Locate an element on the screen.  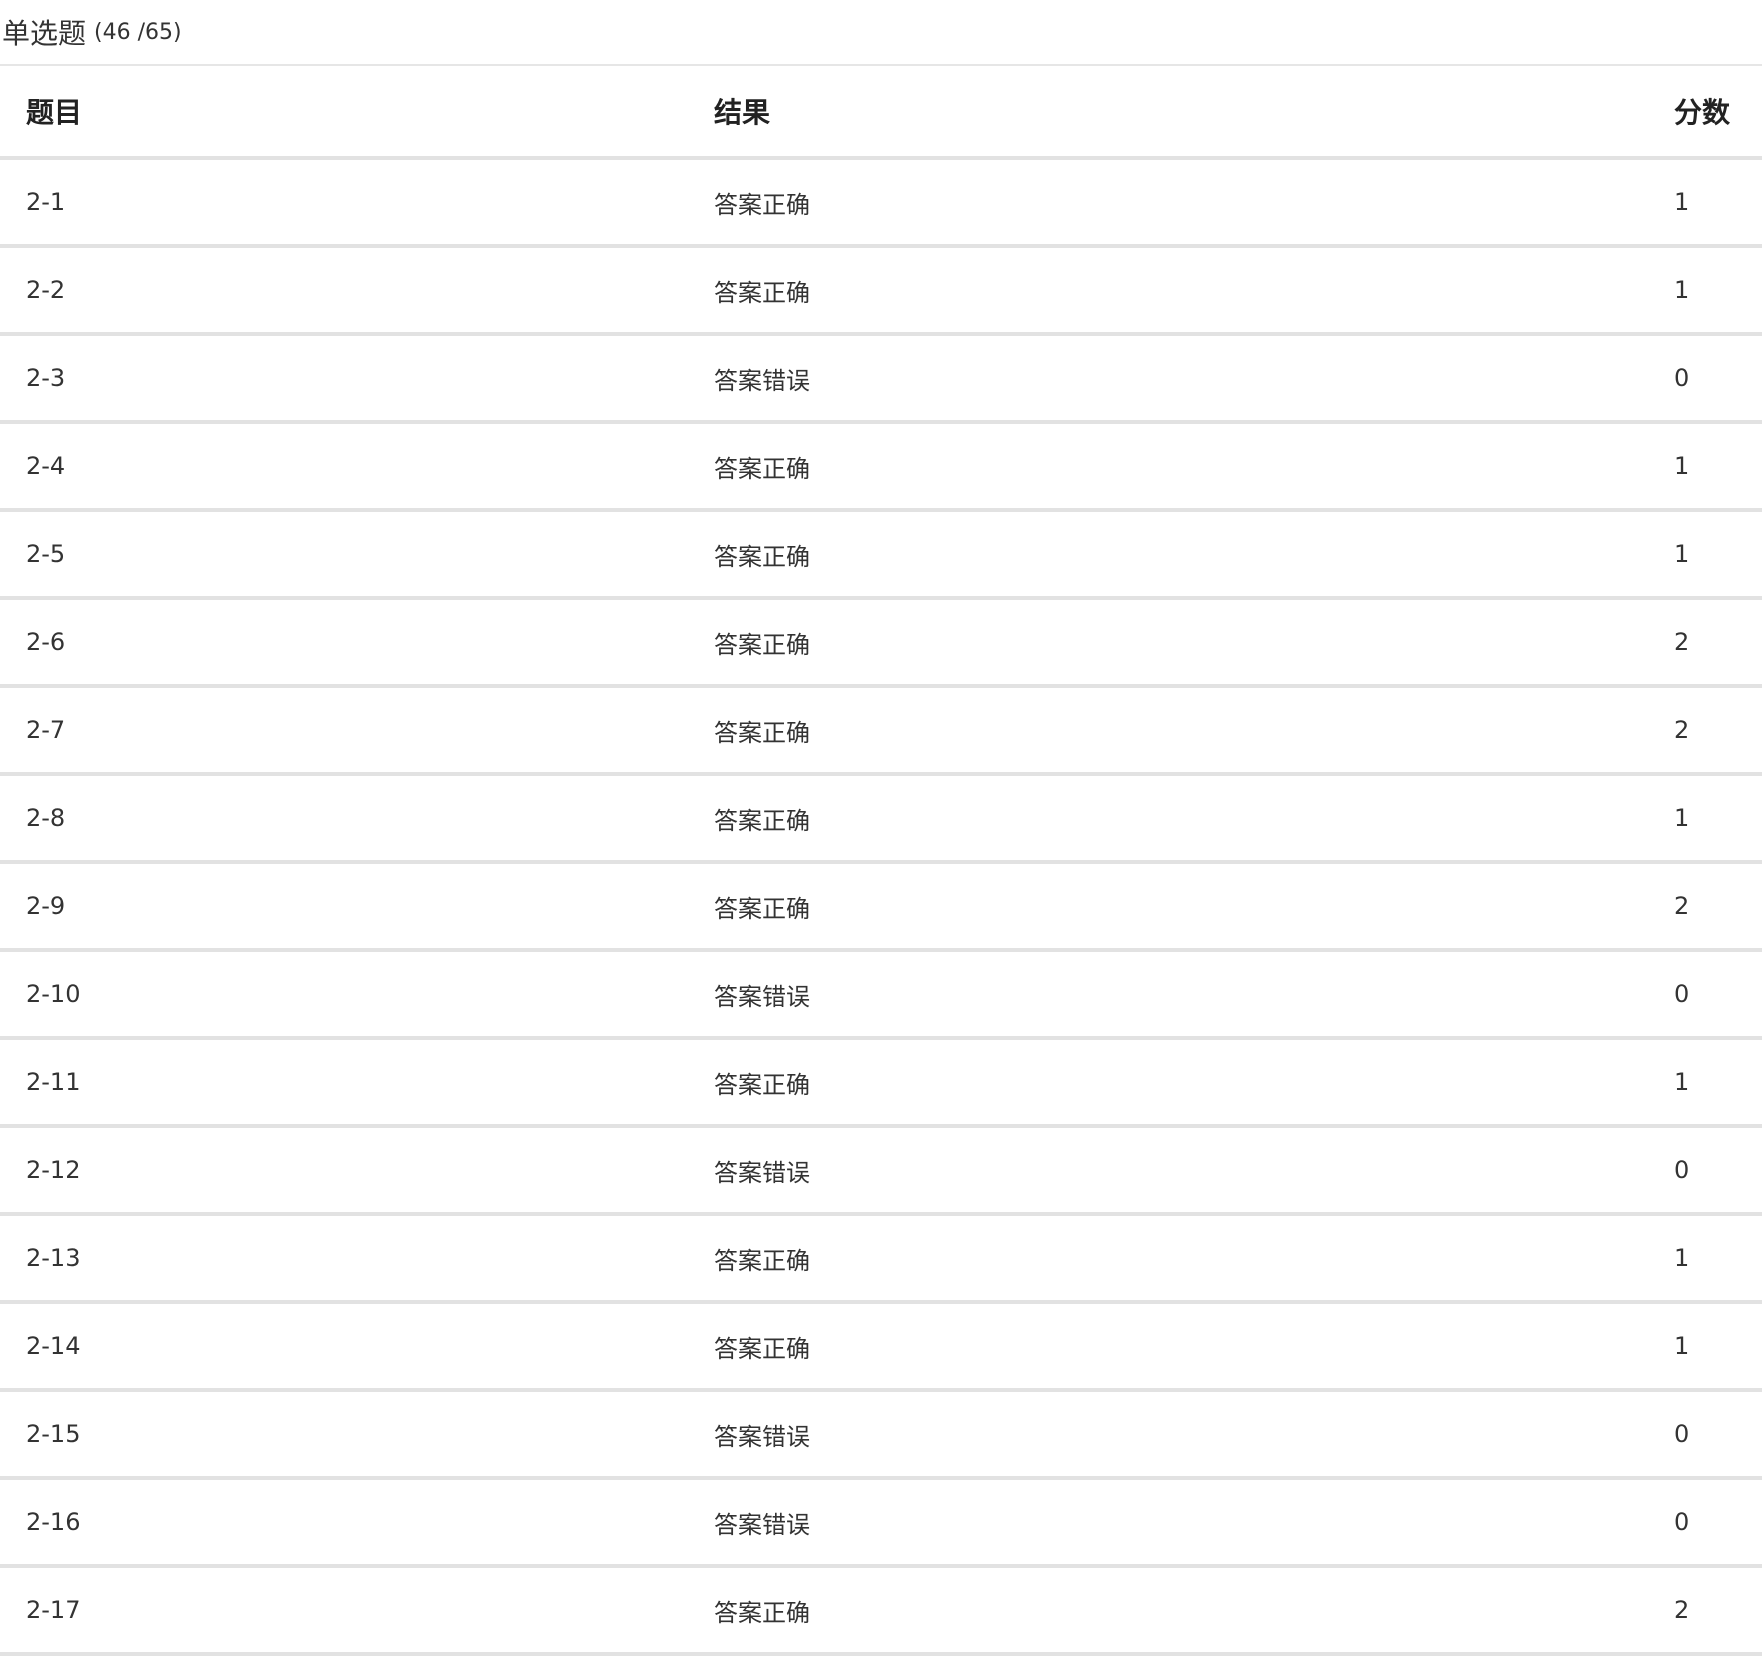
header-result: 结果 is located at coordinates (1194, 113).